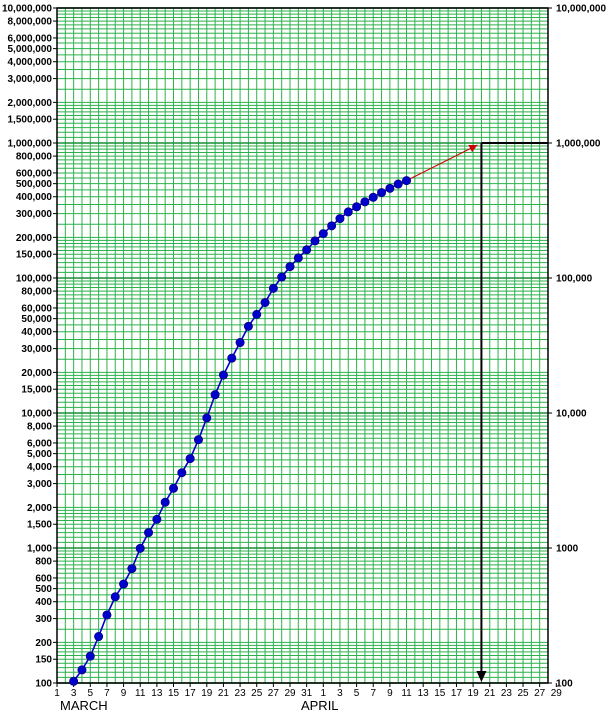 The image size is (614, 720). Describe the element at coordinates (320, 705) in the screenshot. I see `month-label-april: APRIL` at that location.